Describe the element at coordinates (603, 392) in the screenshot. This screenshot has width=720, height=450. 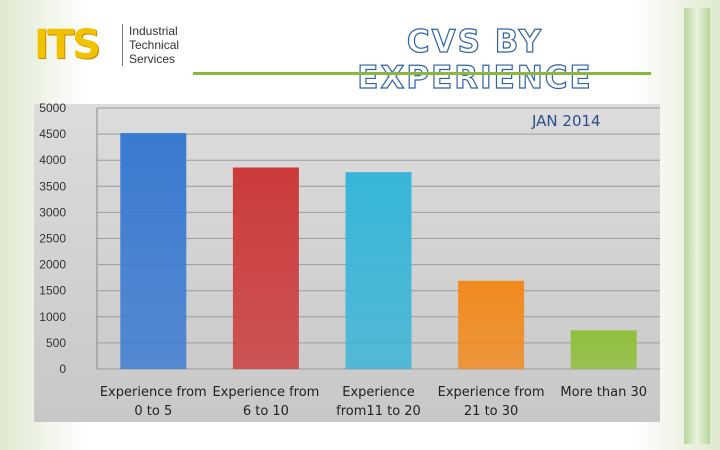
I see `x-category-label: More than 30` at that location.